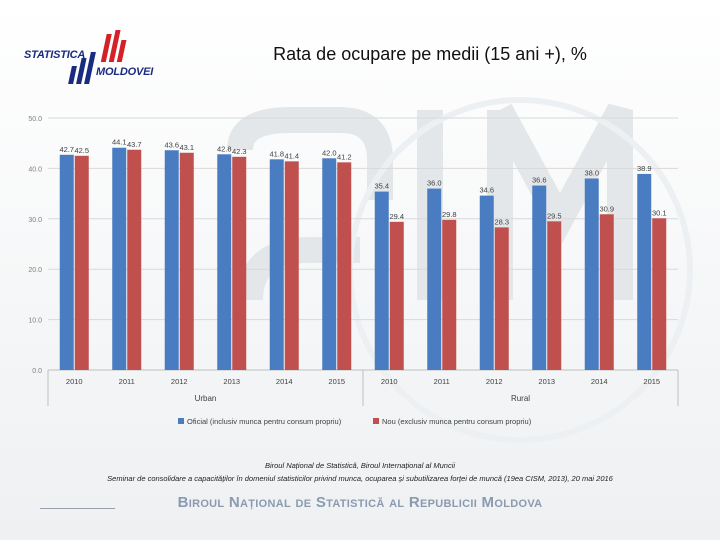  I want to click on data-label: 42.3, so click(239, 151).